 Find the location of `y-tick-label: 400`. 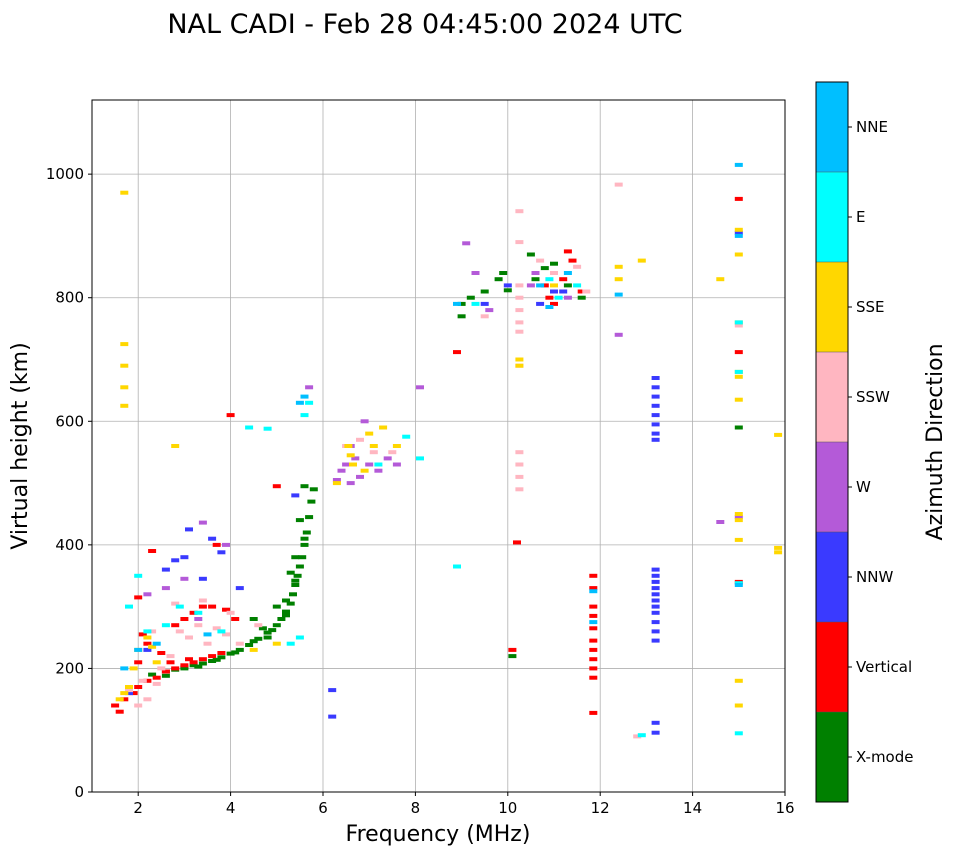

y-tick-label: 400 is located at coordinates (69, 545).